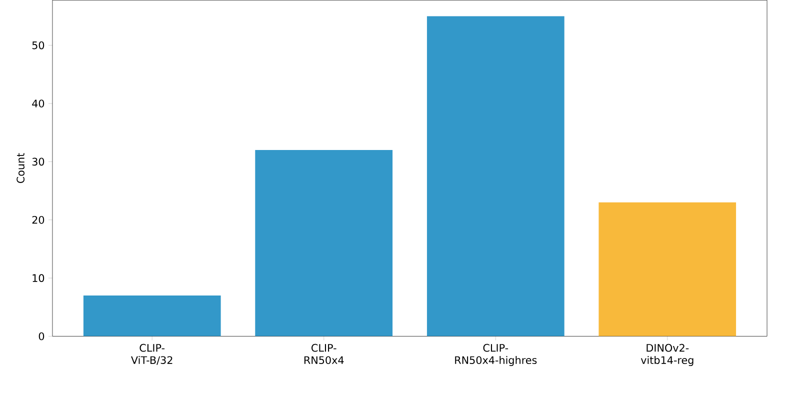  I want to click on x-tick-label: CLIP- ViT-B/32, so click(151, 354).